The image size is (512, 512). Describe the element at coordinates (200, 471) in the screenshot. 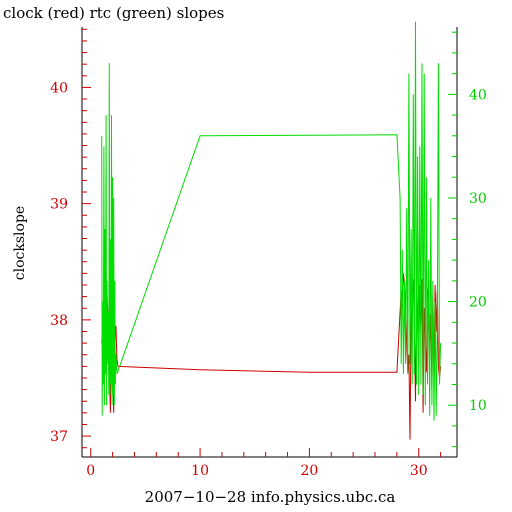

I see `bottom-tick-label: 10` at that location.